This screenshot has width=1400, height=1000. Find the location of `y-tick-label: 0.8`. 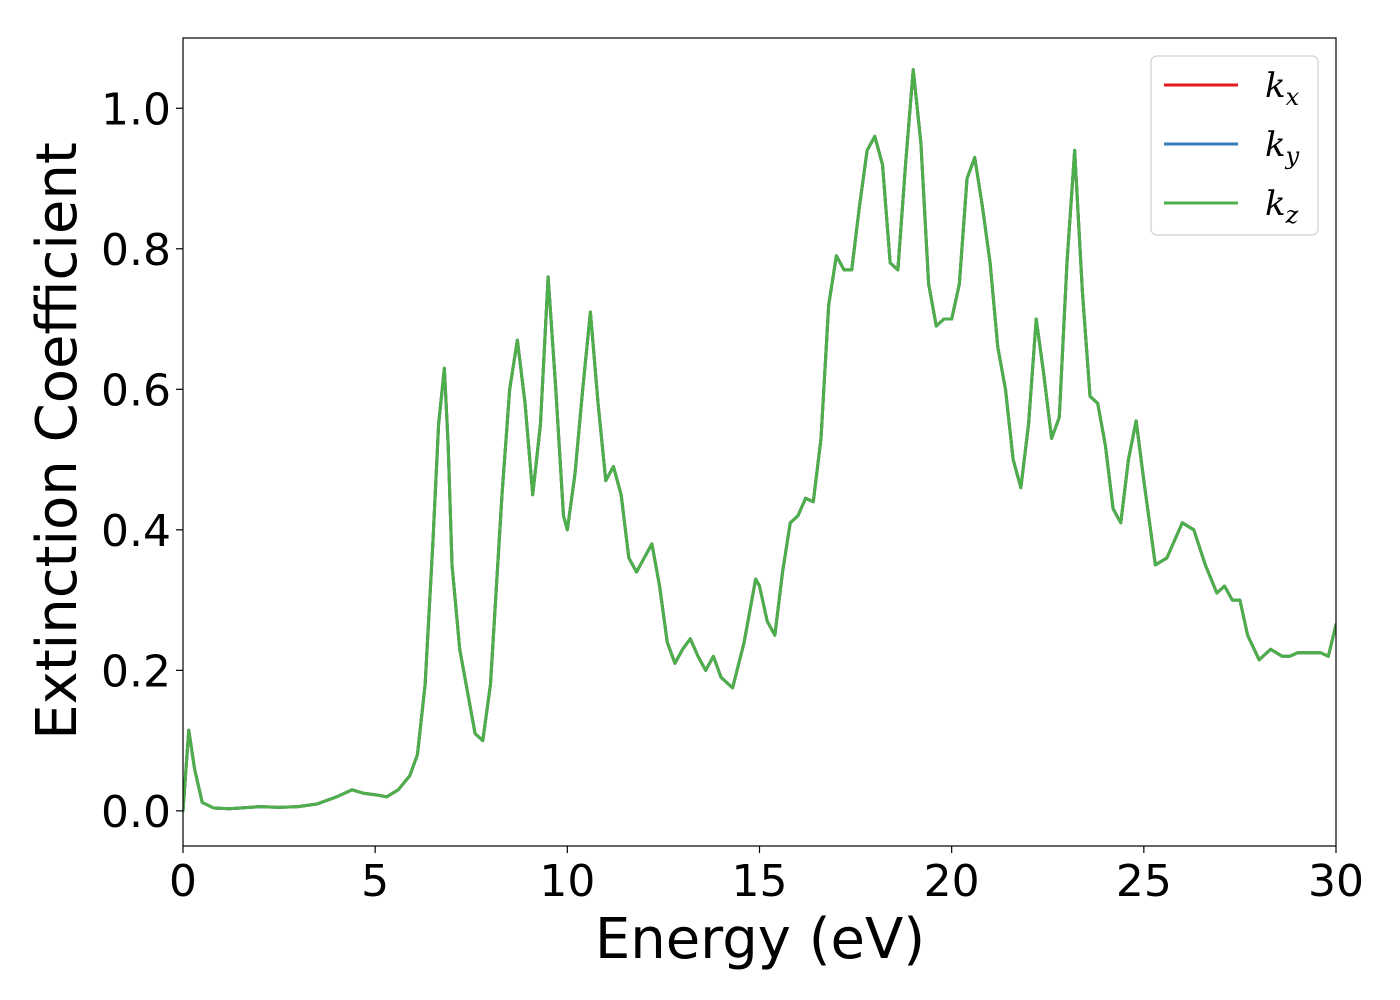

y-tick-label: 0.8 is located at coordinates (136, 250).